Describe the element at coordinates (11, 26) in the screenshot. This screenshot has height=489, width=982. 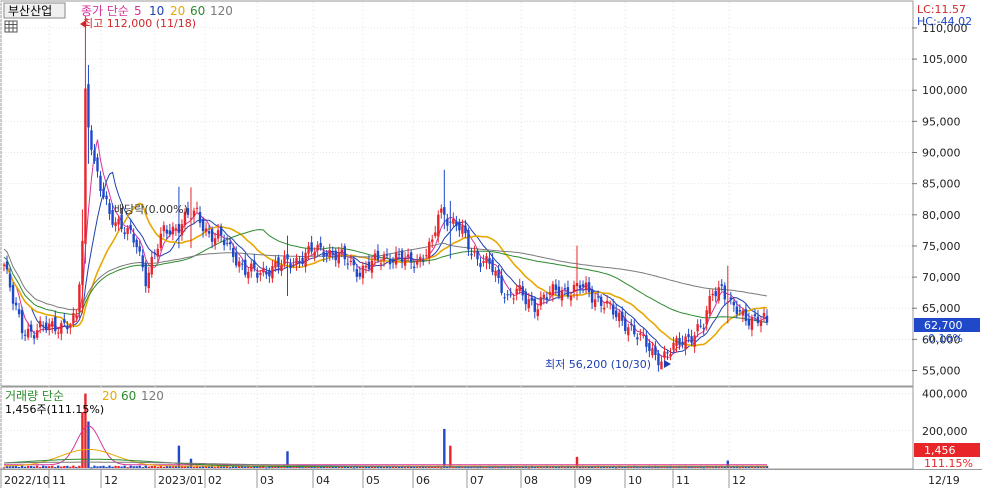
I see `table-icon` at that location.